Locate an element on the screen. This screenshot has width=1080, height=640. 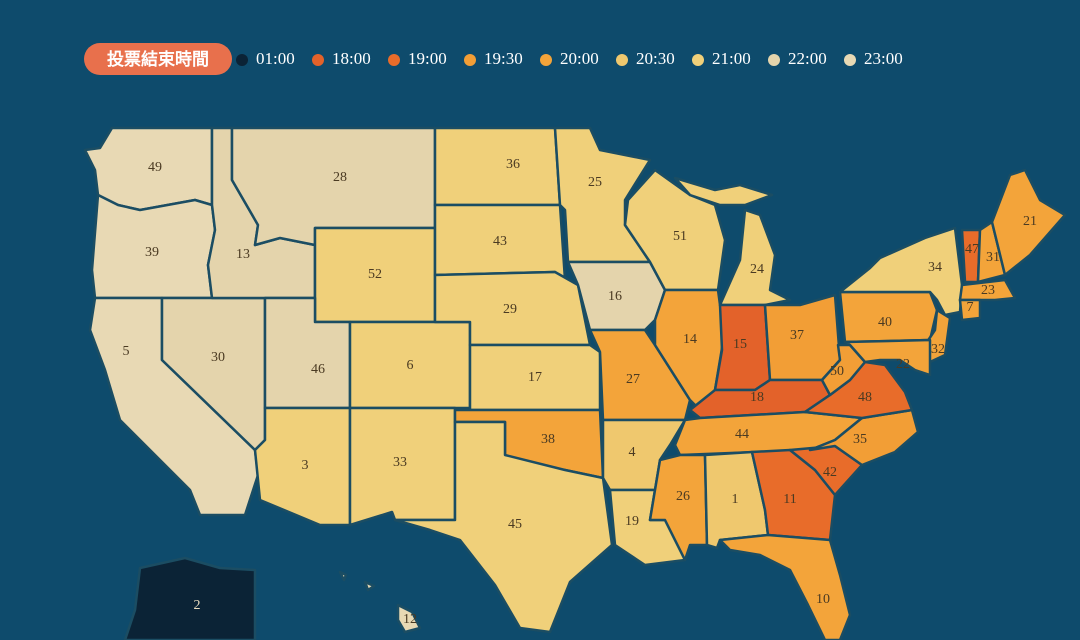
legend-label: 01:00 is located at coordinates (275, 58).